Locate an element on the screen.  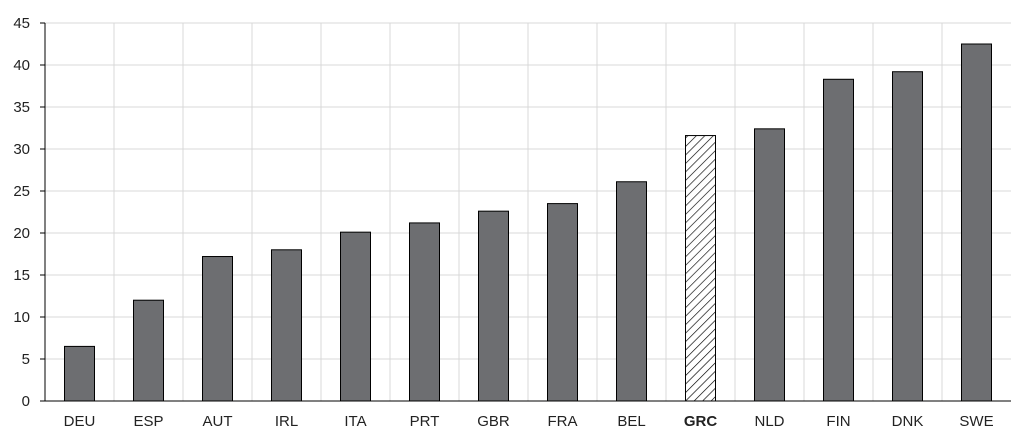
x-tick-label-irl: IRL is located at coordinates (286, 421).